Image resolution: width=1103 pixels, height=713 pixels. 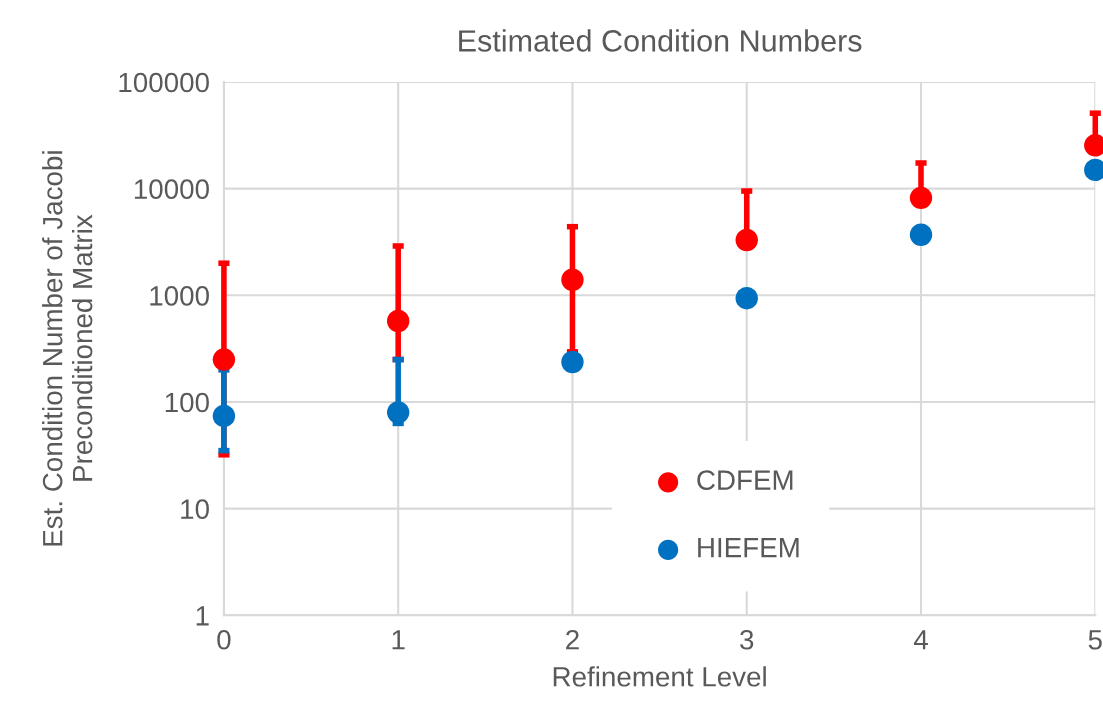 I want to click on x-tick-label: 0, so click(x=224, y=639).